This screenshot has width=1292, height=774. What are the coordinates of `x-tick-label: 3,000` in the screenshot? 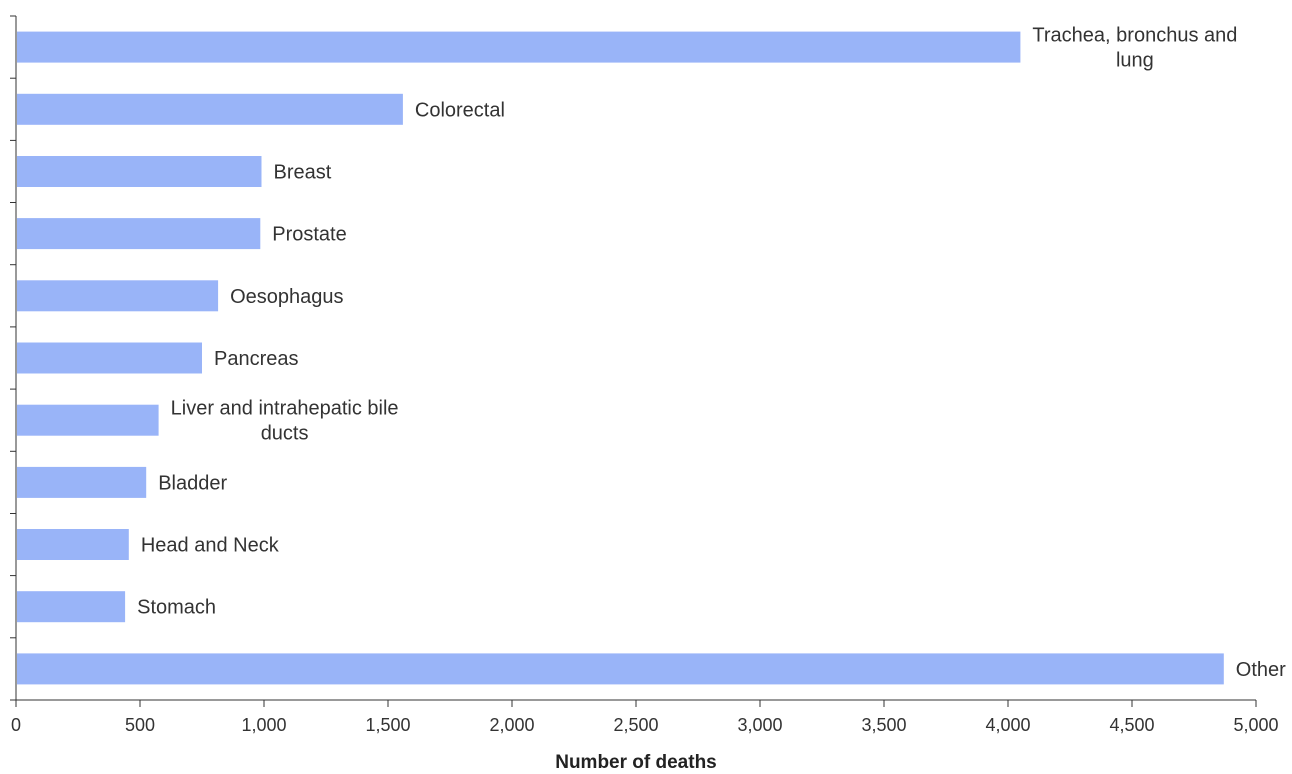 It's located at (759, 725).